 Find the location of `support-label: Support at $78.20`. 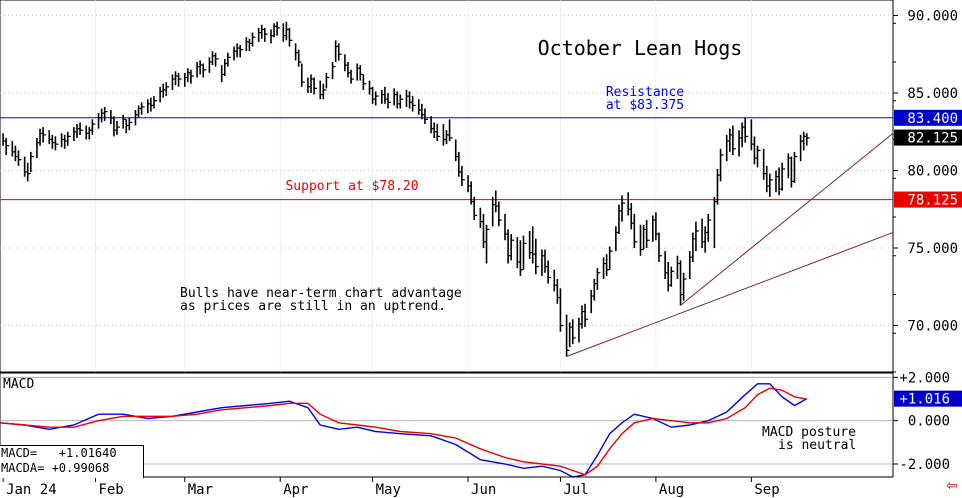

support-label: Support at $78.20 is located at coordinates (351, 186).